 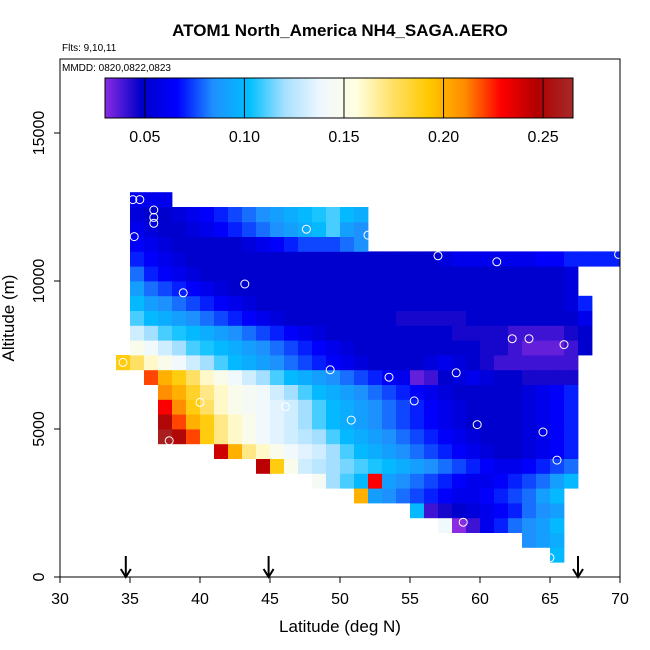 What do you see at coordinates (543, 137) in the screenshot?
I see `colorbar-tick-label: 0.25` at bounding box center [543, 137].